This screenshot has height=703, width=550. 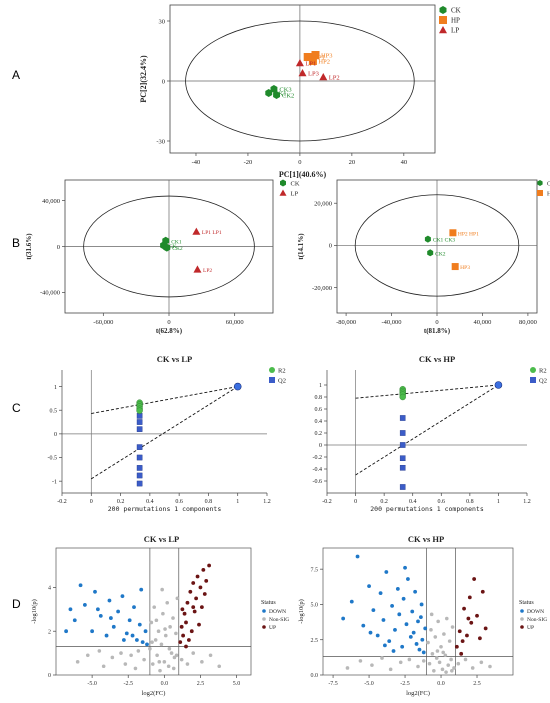 What do you see at coordinates (312, 61) in the screenshot?
I see `data-point-hp` at bounding box center [312, 61].